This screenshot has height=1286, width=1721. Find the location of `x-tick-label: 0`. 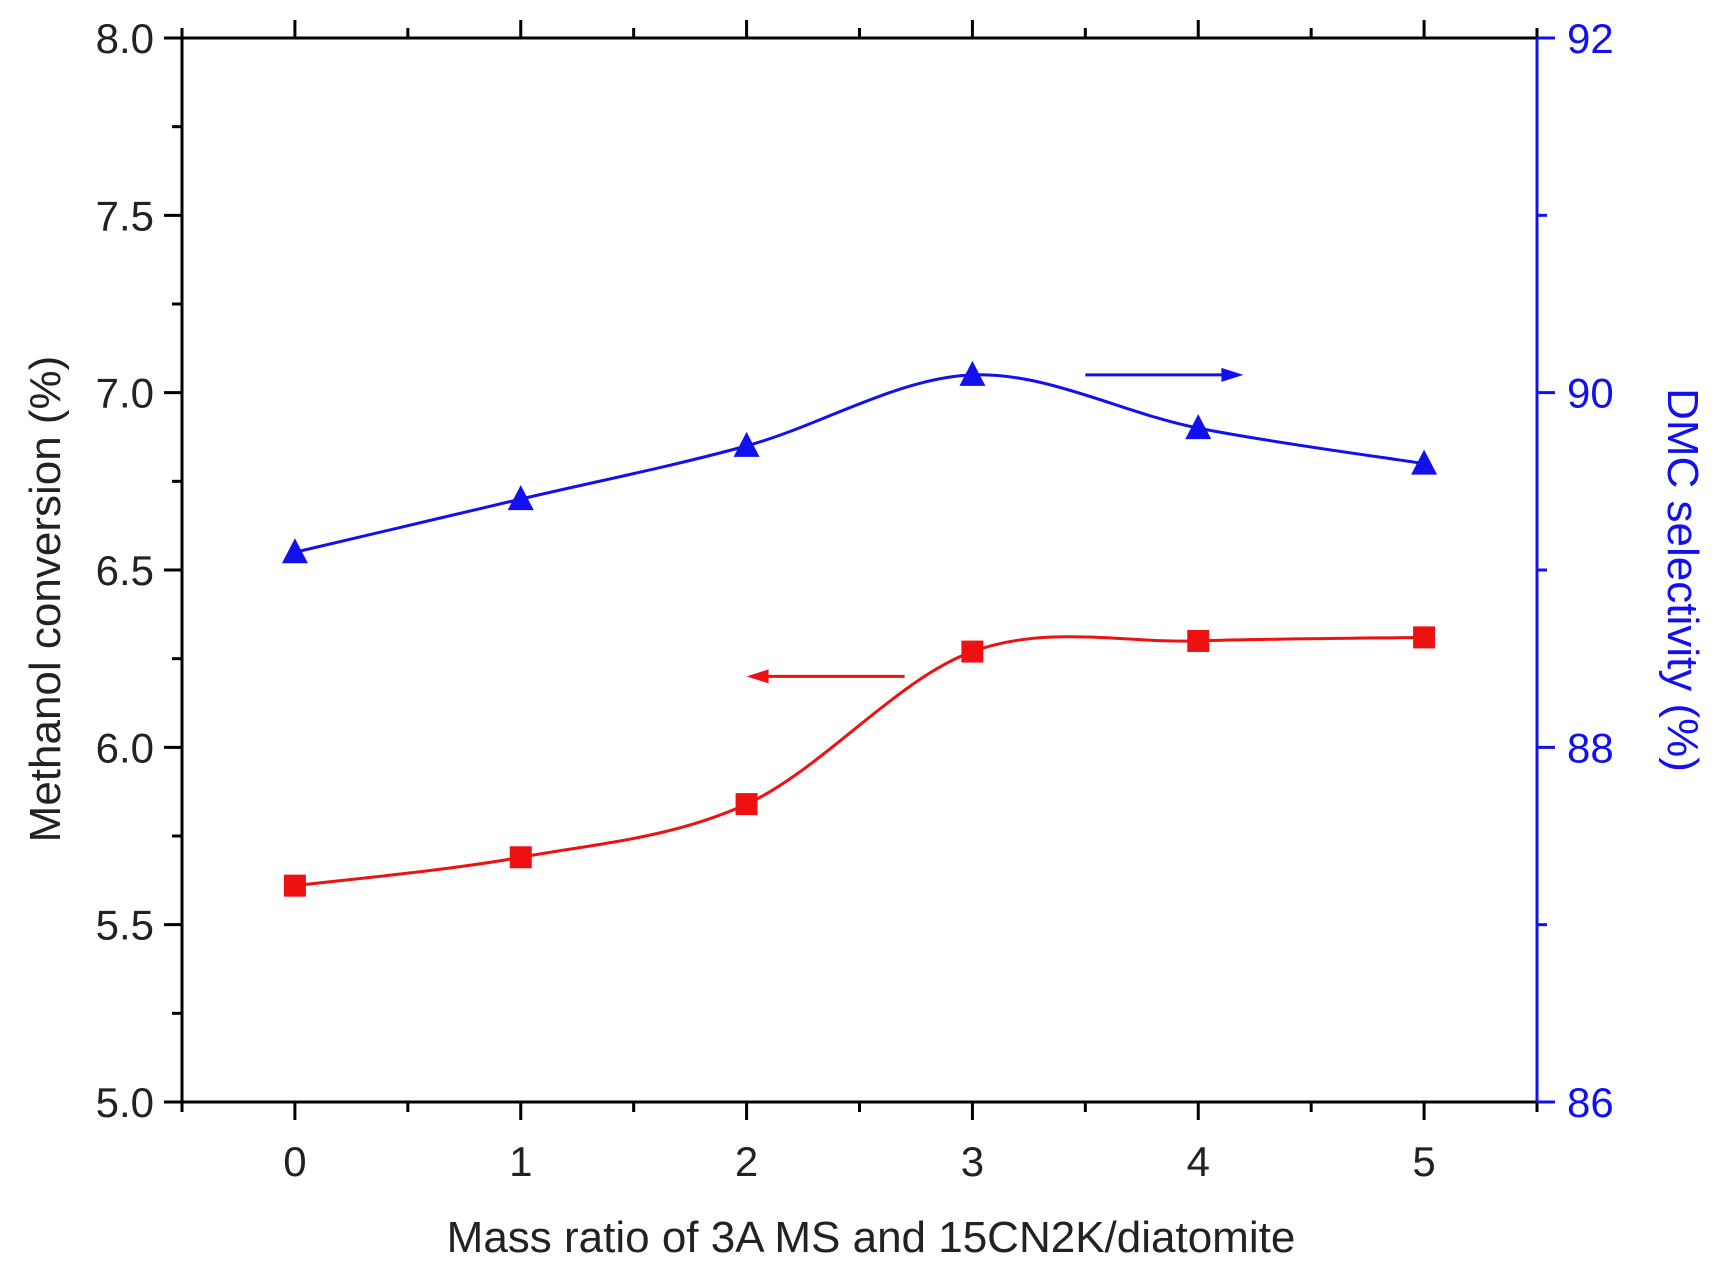

x-tick-label: 0 is located at coordinates (294, 1161).